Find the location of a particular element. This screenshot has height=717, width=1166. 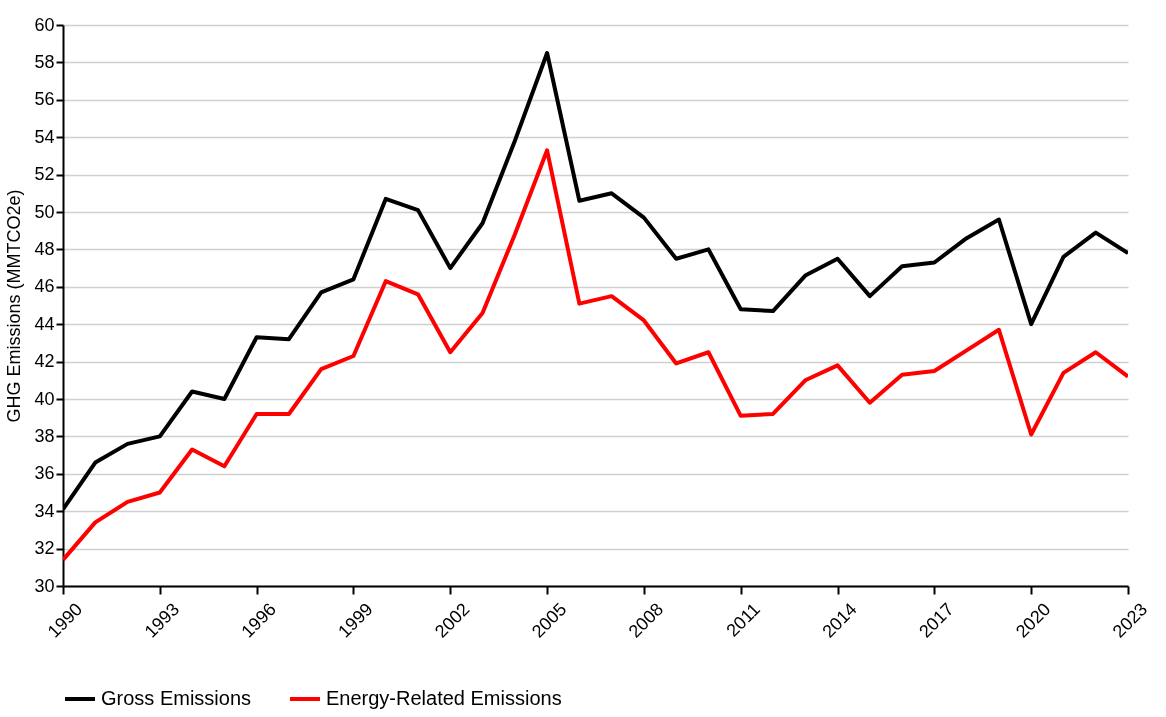

legend-label: Energy-Related Emissions is located at coordinates (444, 698).